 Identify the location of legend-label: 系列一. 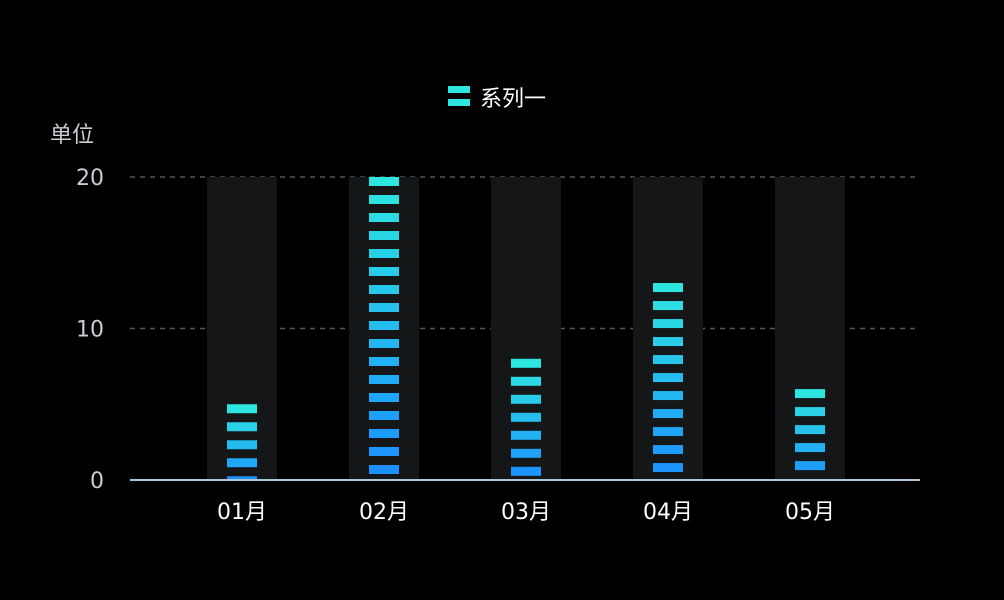
(513, 99).